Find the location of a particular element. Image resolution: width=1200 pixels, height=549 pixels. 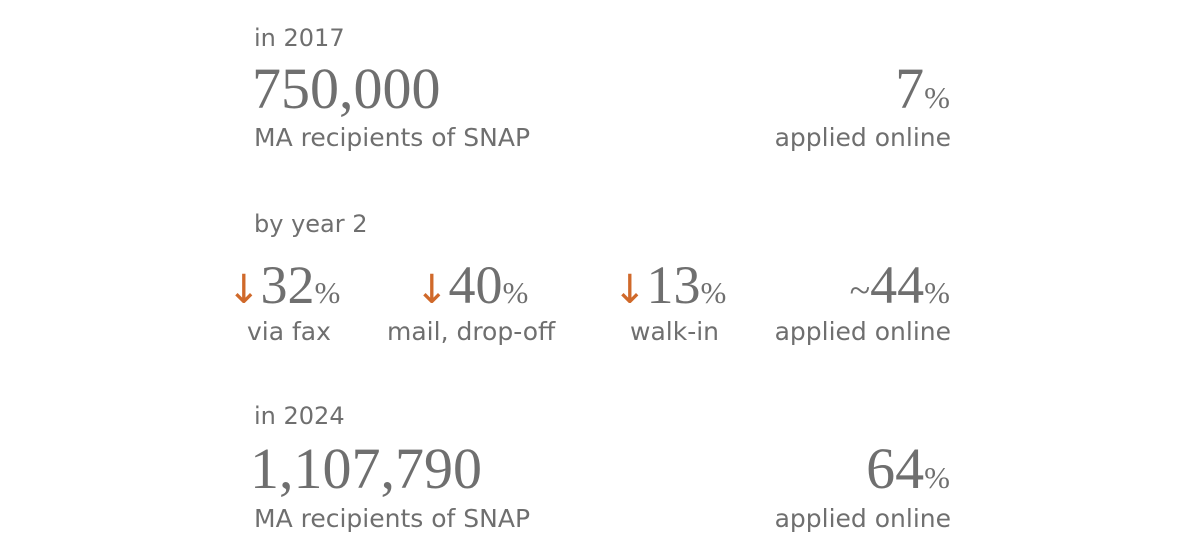

online-year2-stat: ~44% is located at coordinates (900, 285).